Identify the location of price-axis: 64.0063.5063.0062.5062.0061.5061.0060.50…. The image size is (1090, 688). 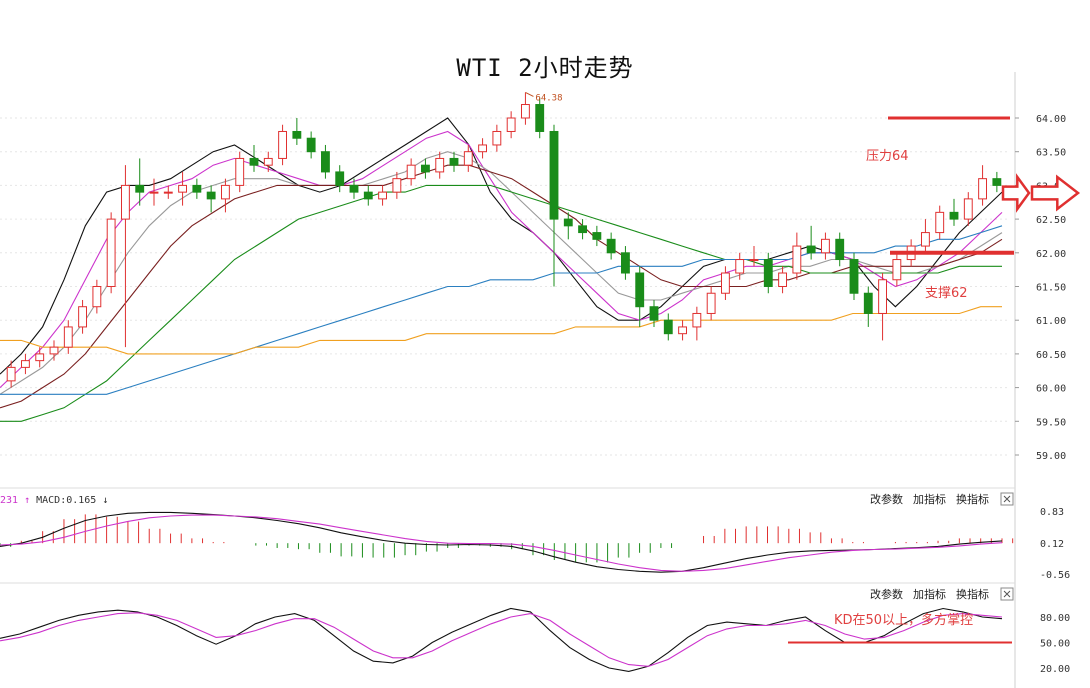
(1040, 288).